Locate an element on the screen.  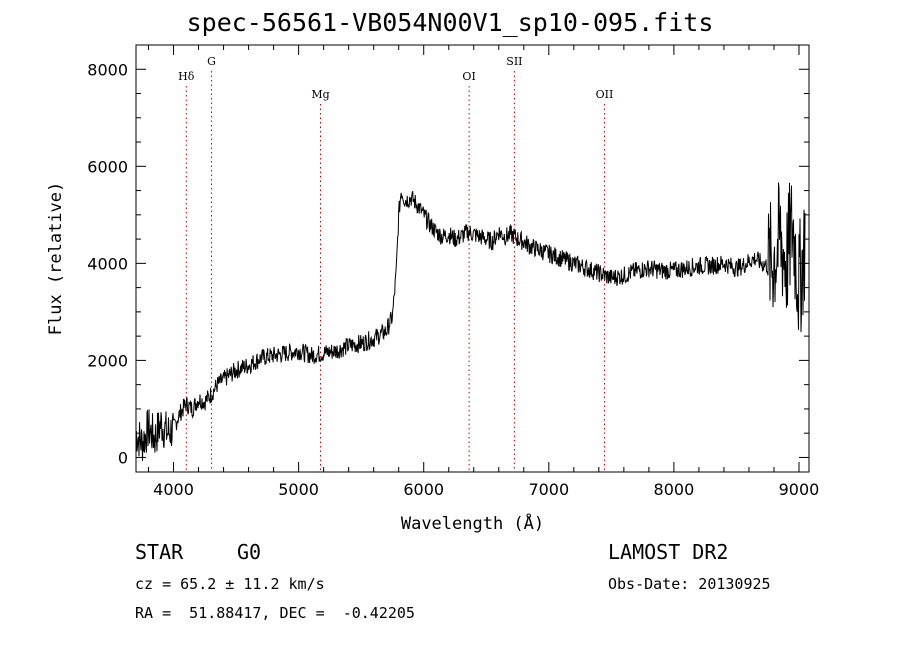
object-class-label: STAR is located at coordinates (159, 552).